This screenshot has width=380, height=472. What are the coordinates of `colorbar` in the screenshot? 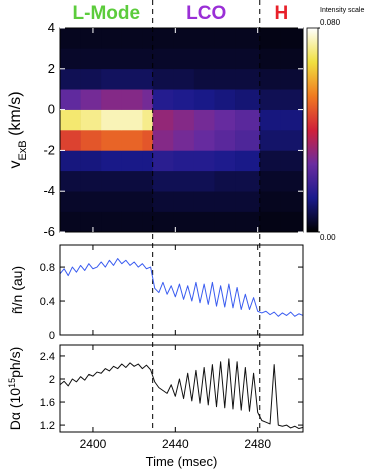 It's located at (312, 130).